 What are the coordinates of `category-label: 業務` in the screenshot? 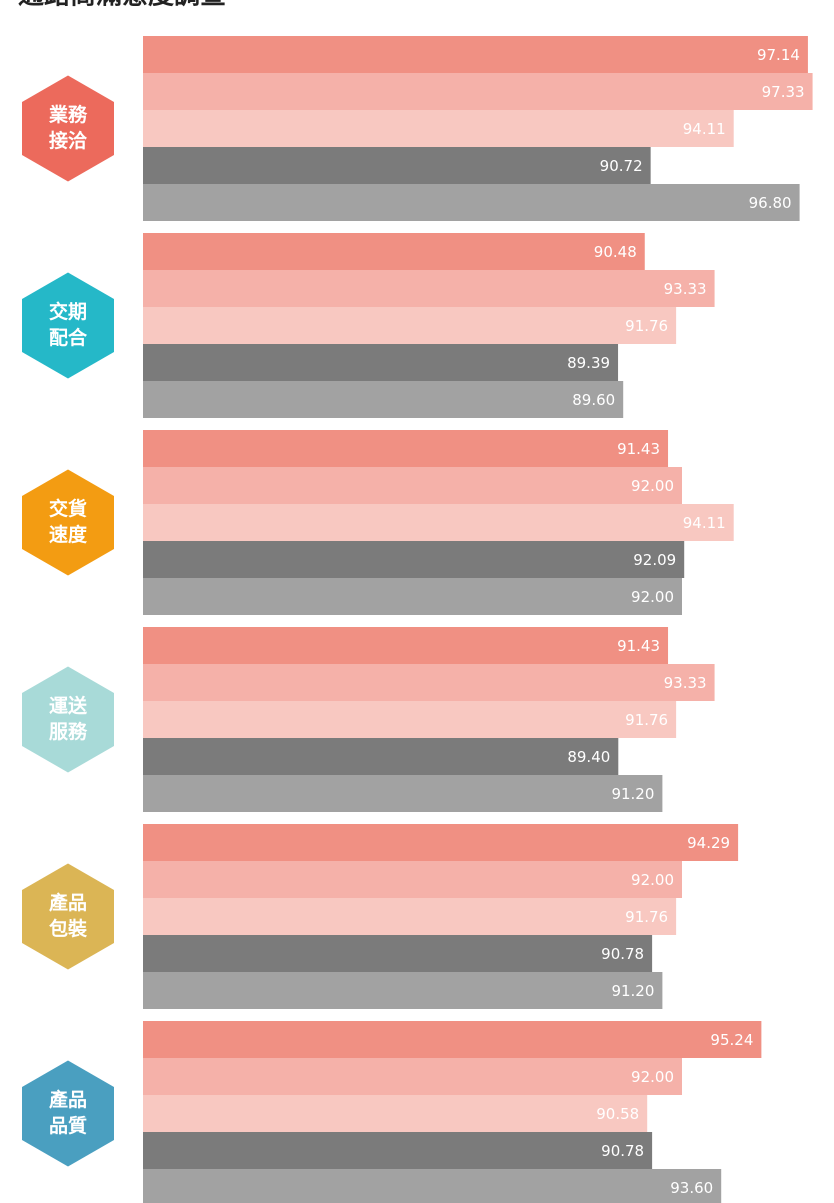 It's located at (68, 114).